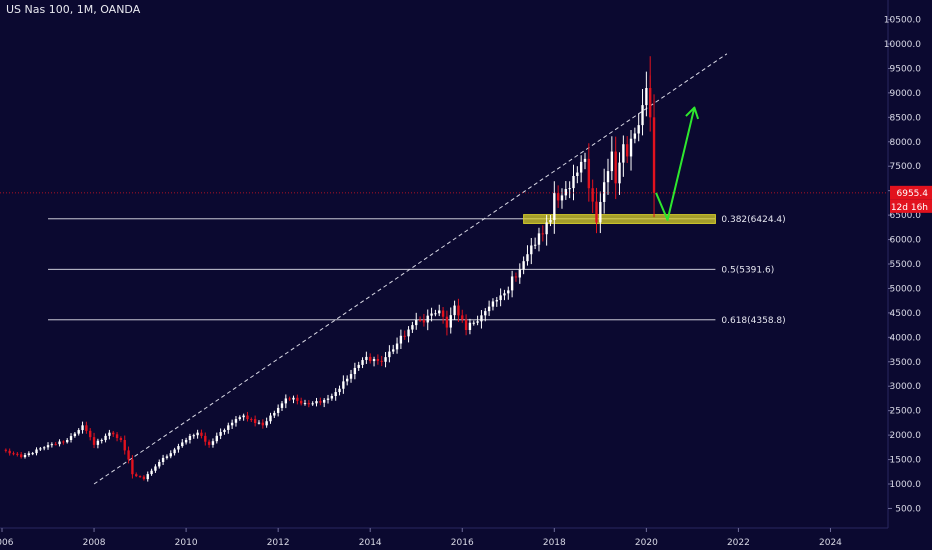 The image size is (932, 550). I want to click on y-tick-label: 2500.0, so click(906, 412).